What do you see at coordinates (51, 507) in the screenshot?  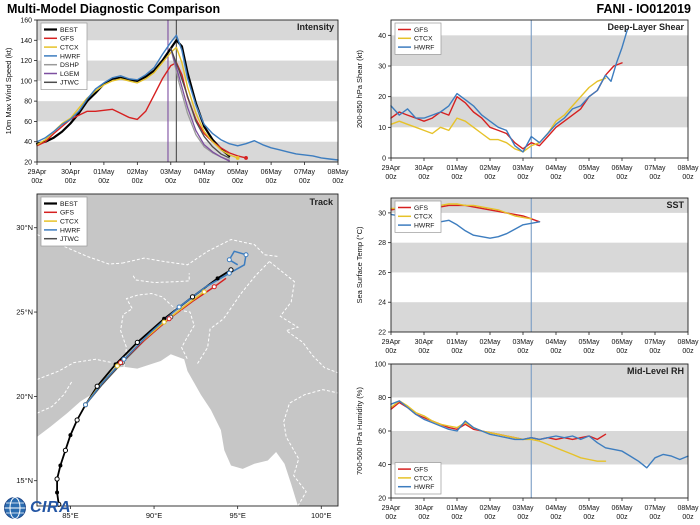 I see `cira-logo-text: CIRA` at bounding box center [51, 507].